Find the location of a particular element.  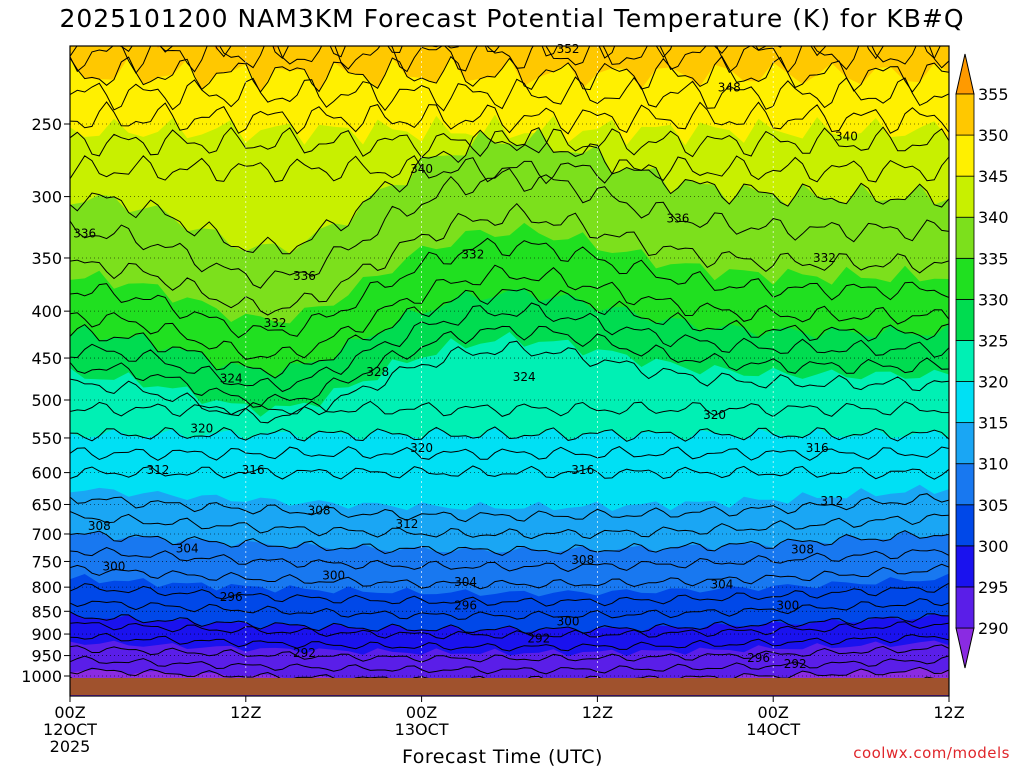

colorbar-label-350: 350 is located at coordinates (993, 135).